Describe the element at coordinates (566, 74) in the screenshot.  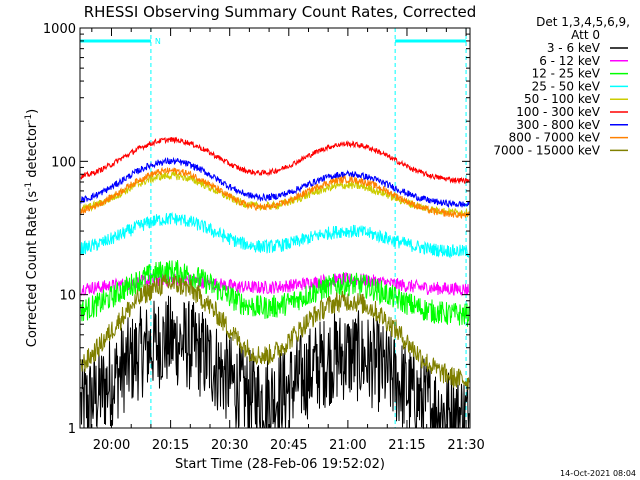
I see `legend-label: 12 - 25 keV` at that location.